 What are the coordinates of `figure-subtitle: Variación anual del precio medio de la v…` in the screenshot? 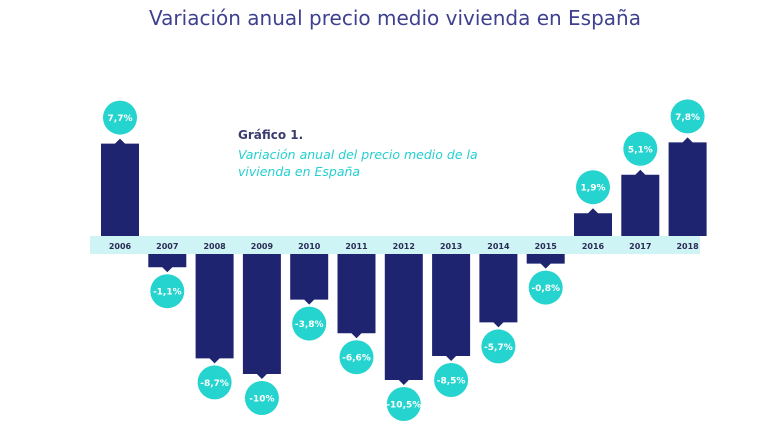 It's located at (358, 163).